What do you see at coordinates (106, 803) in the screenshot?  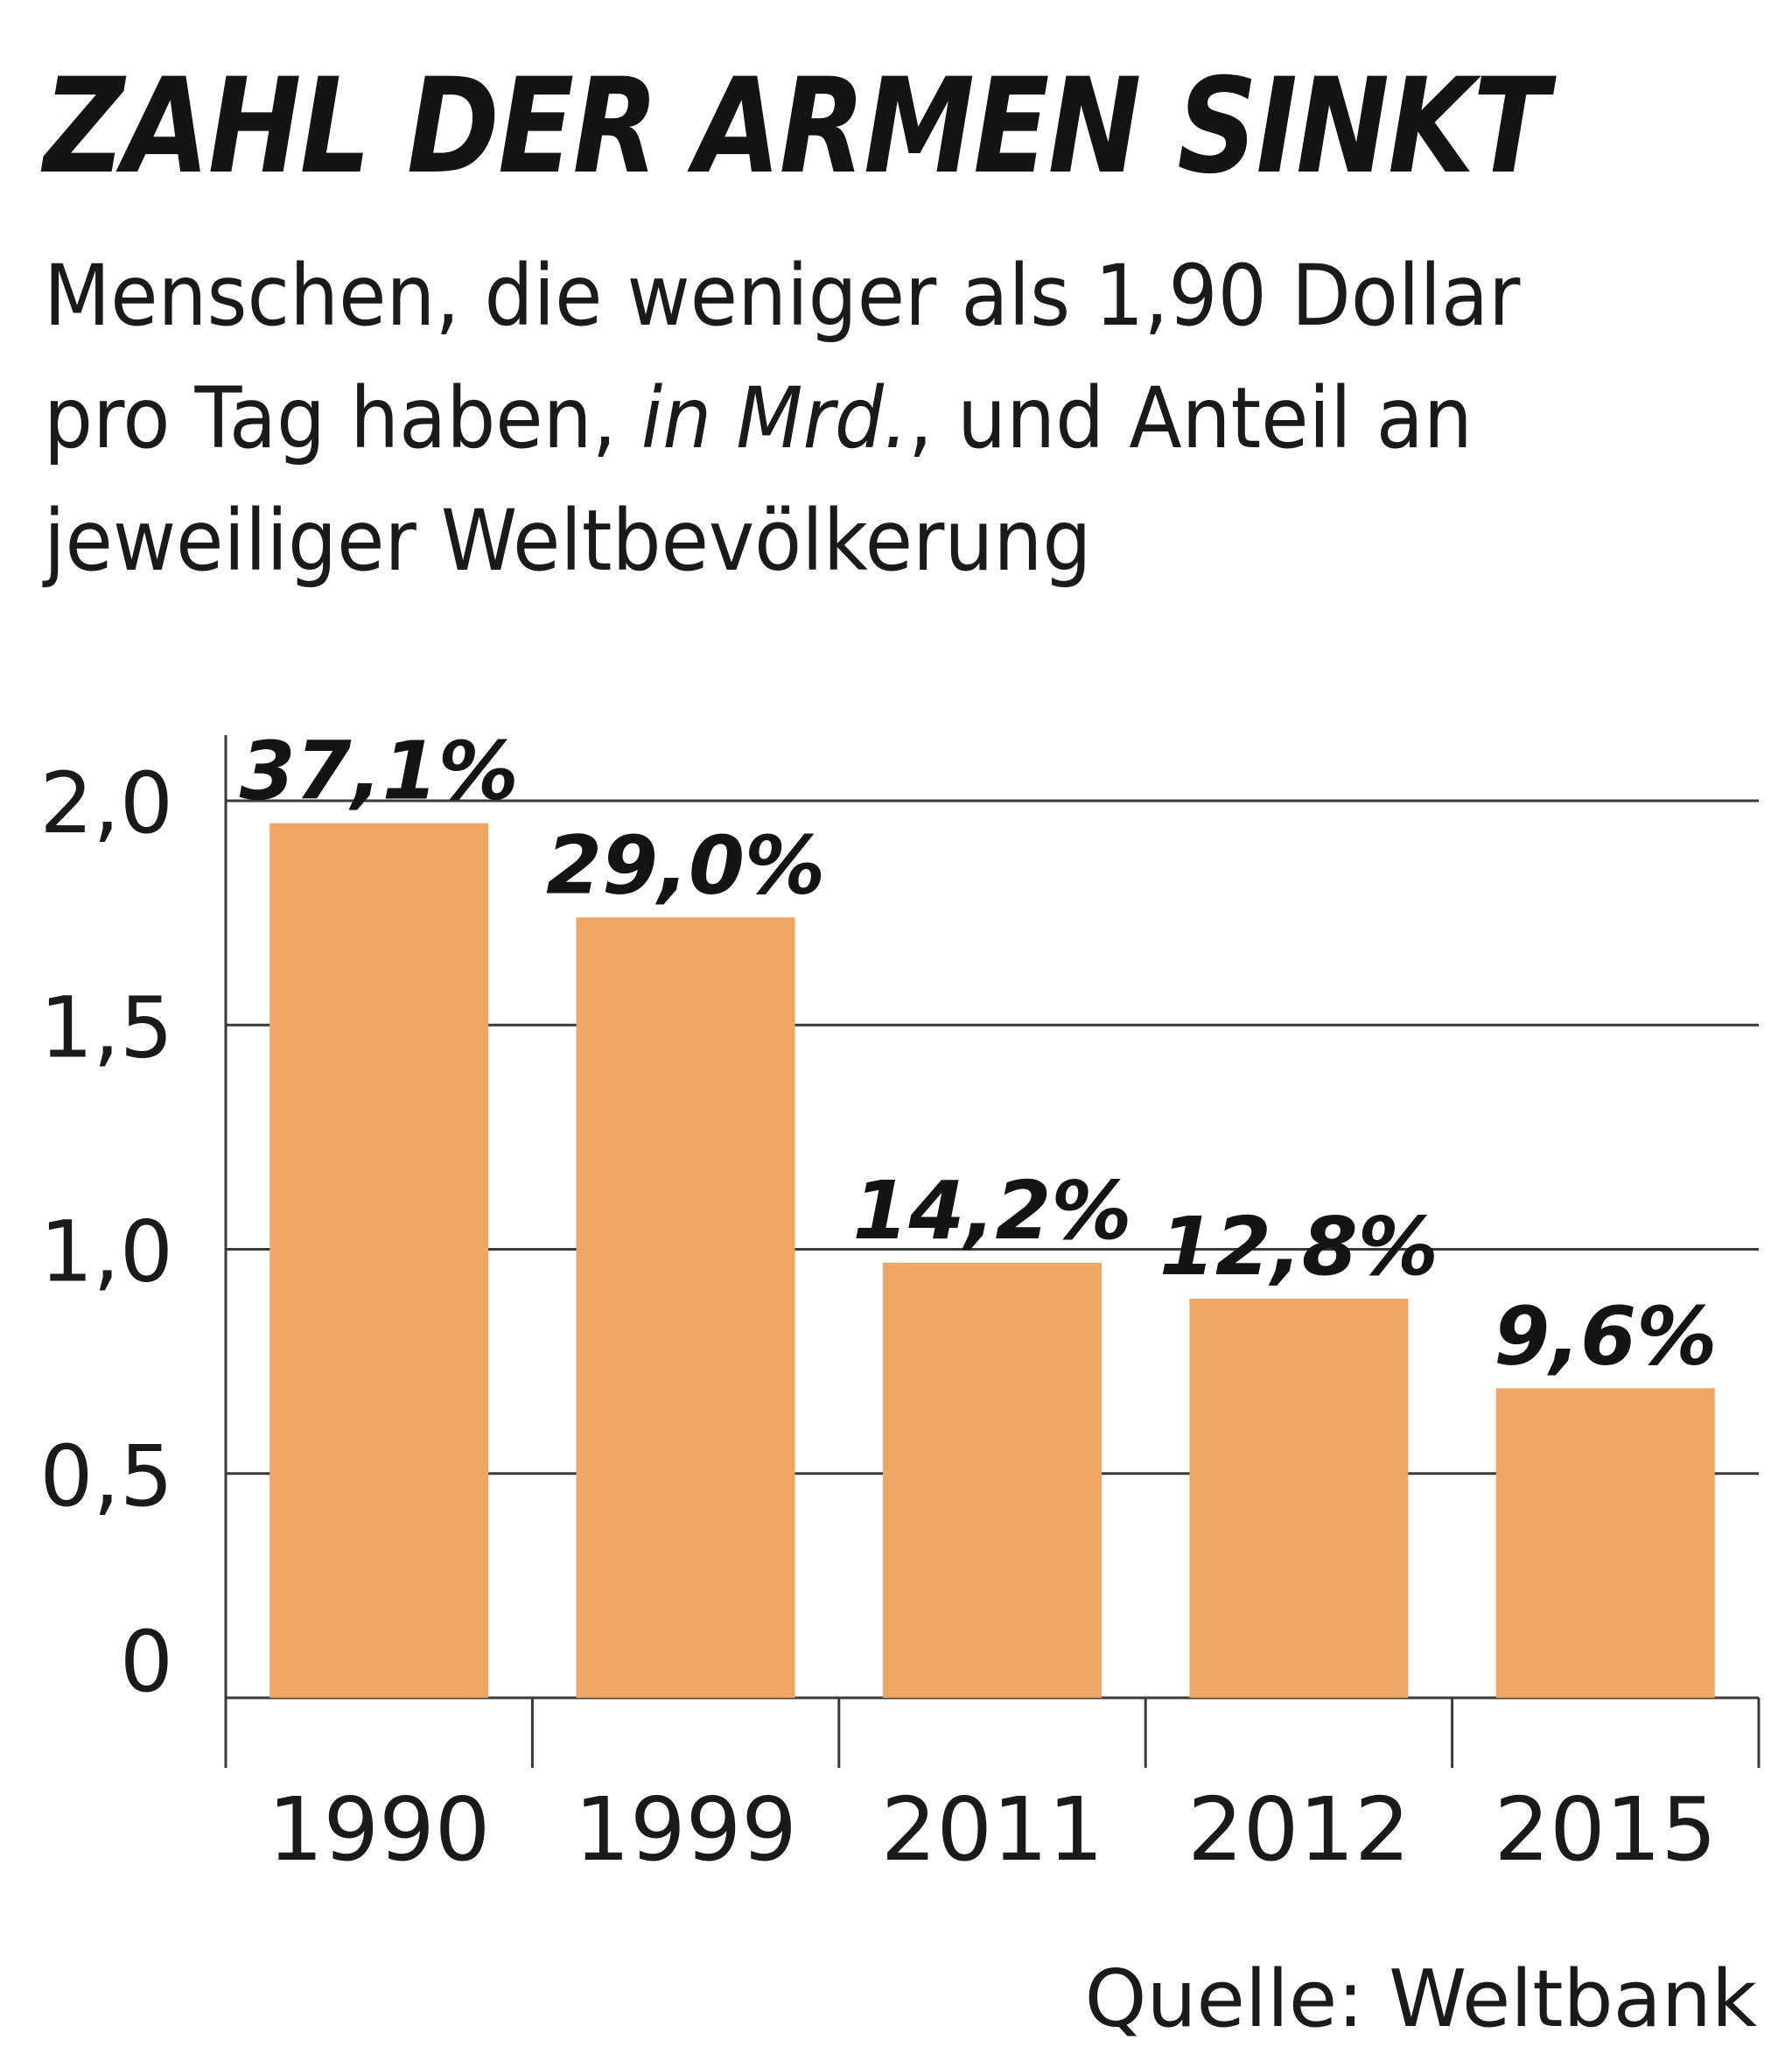 I see `y-tick-label: 2,0` at bounding box center [106, 803].